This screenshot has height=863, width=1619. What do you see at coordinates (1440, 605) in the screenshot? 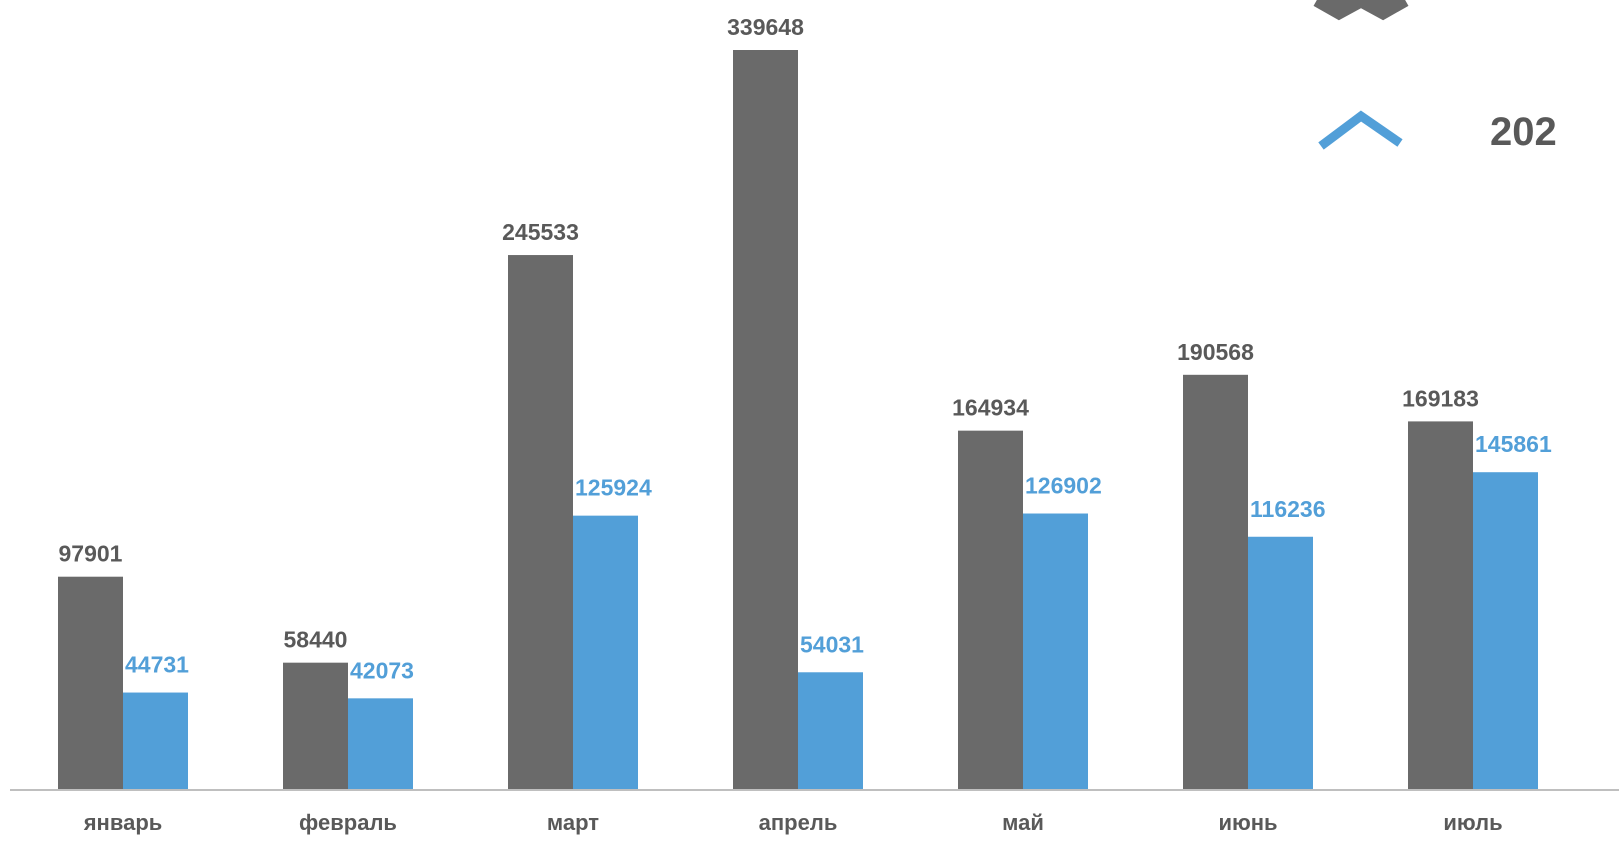
I see `bar-series-1-июль` at bounding box center [1440, 605].